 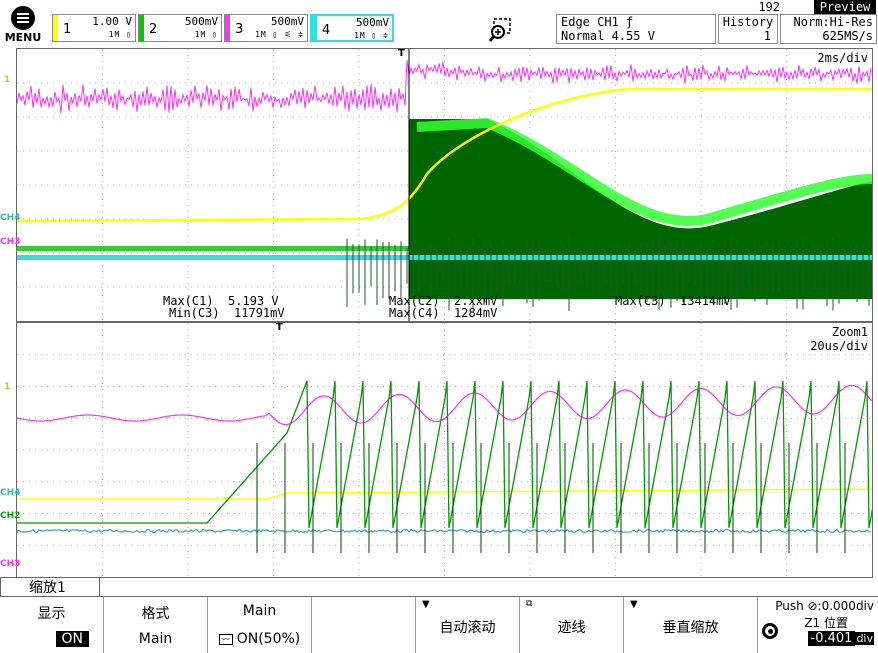 What do you see at coordinates (213, 248) in the screenshot?
I see `ch2-baseline` at bounding box center [213, 248].